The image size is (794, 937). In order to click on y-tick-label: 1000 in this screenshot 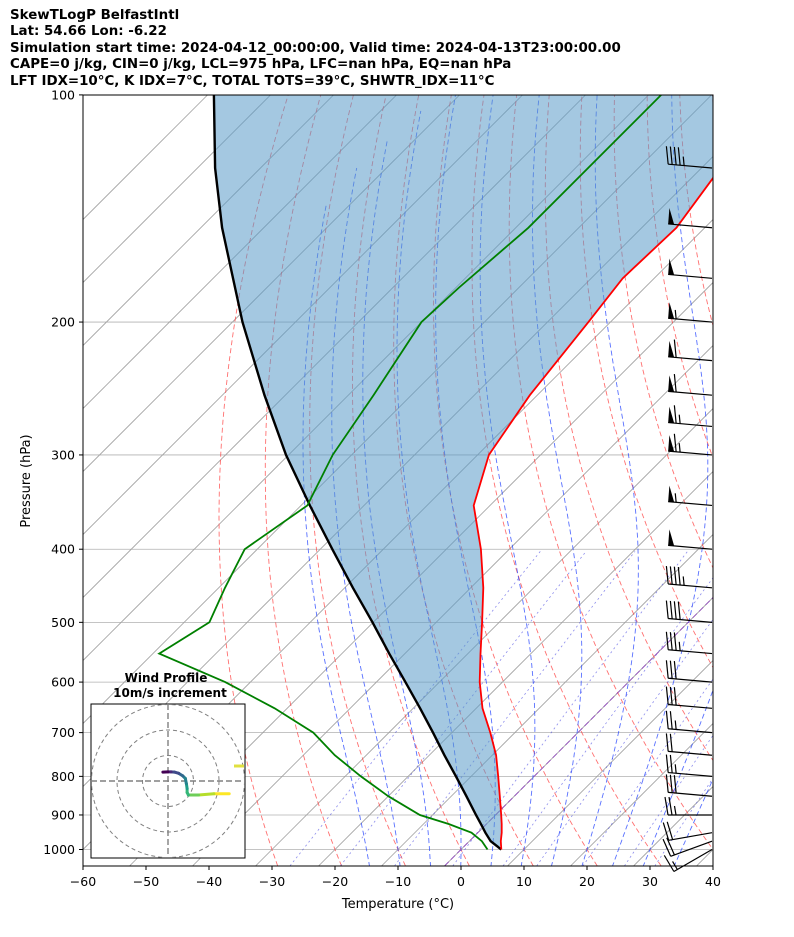, I will do `click(59, 849)`.